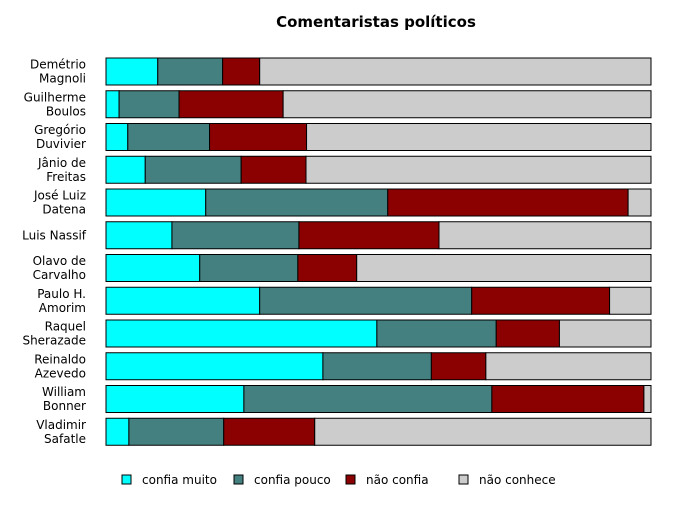 This screenshot has height=520, width=680. I want to click on legend-label-confia-pouco: confia pouco, so click(292, 480).